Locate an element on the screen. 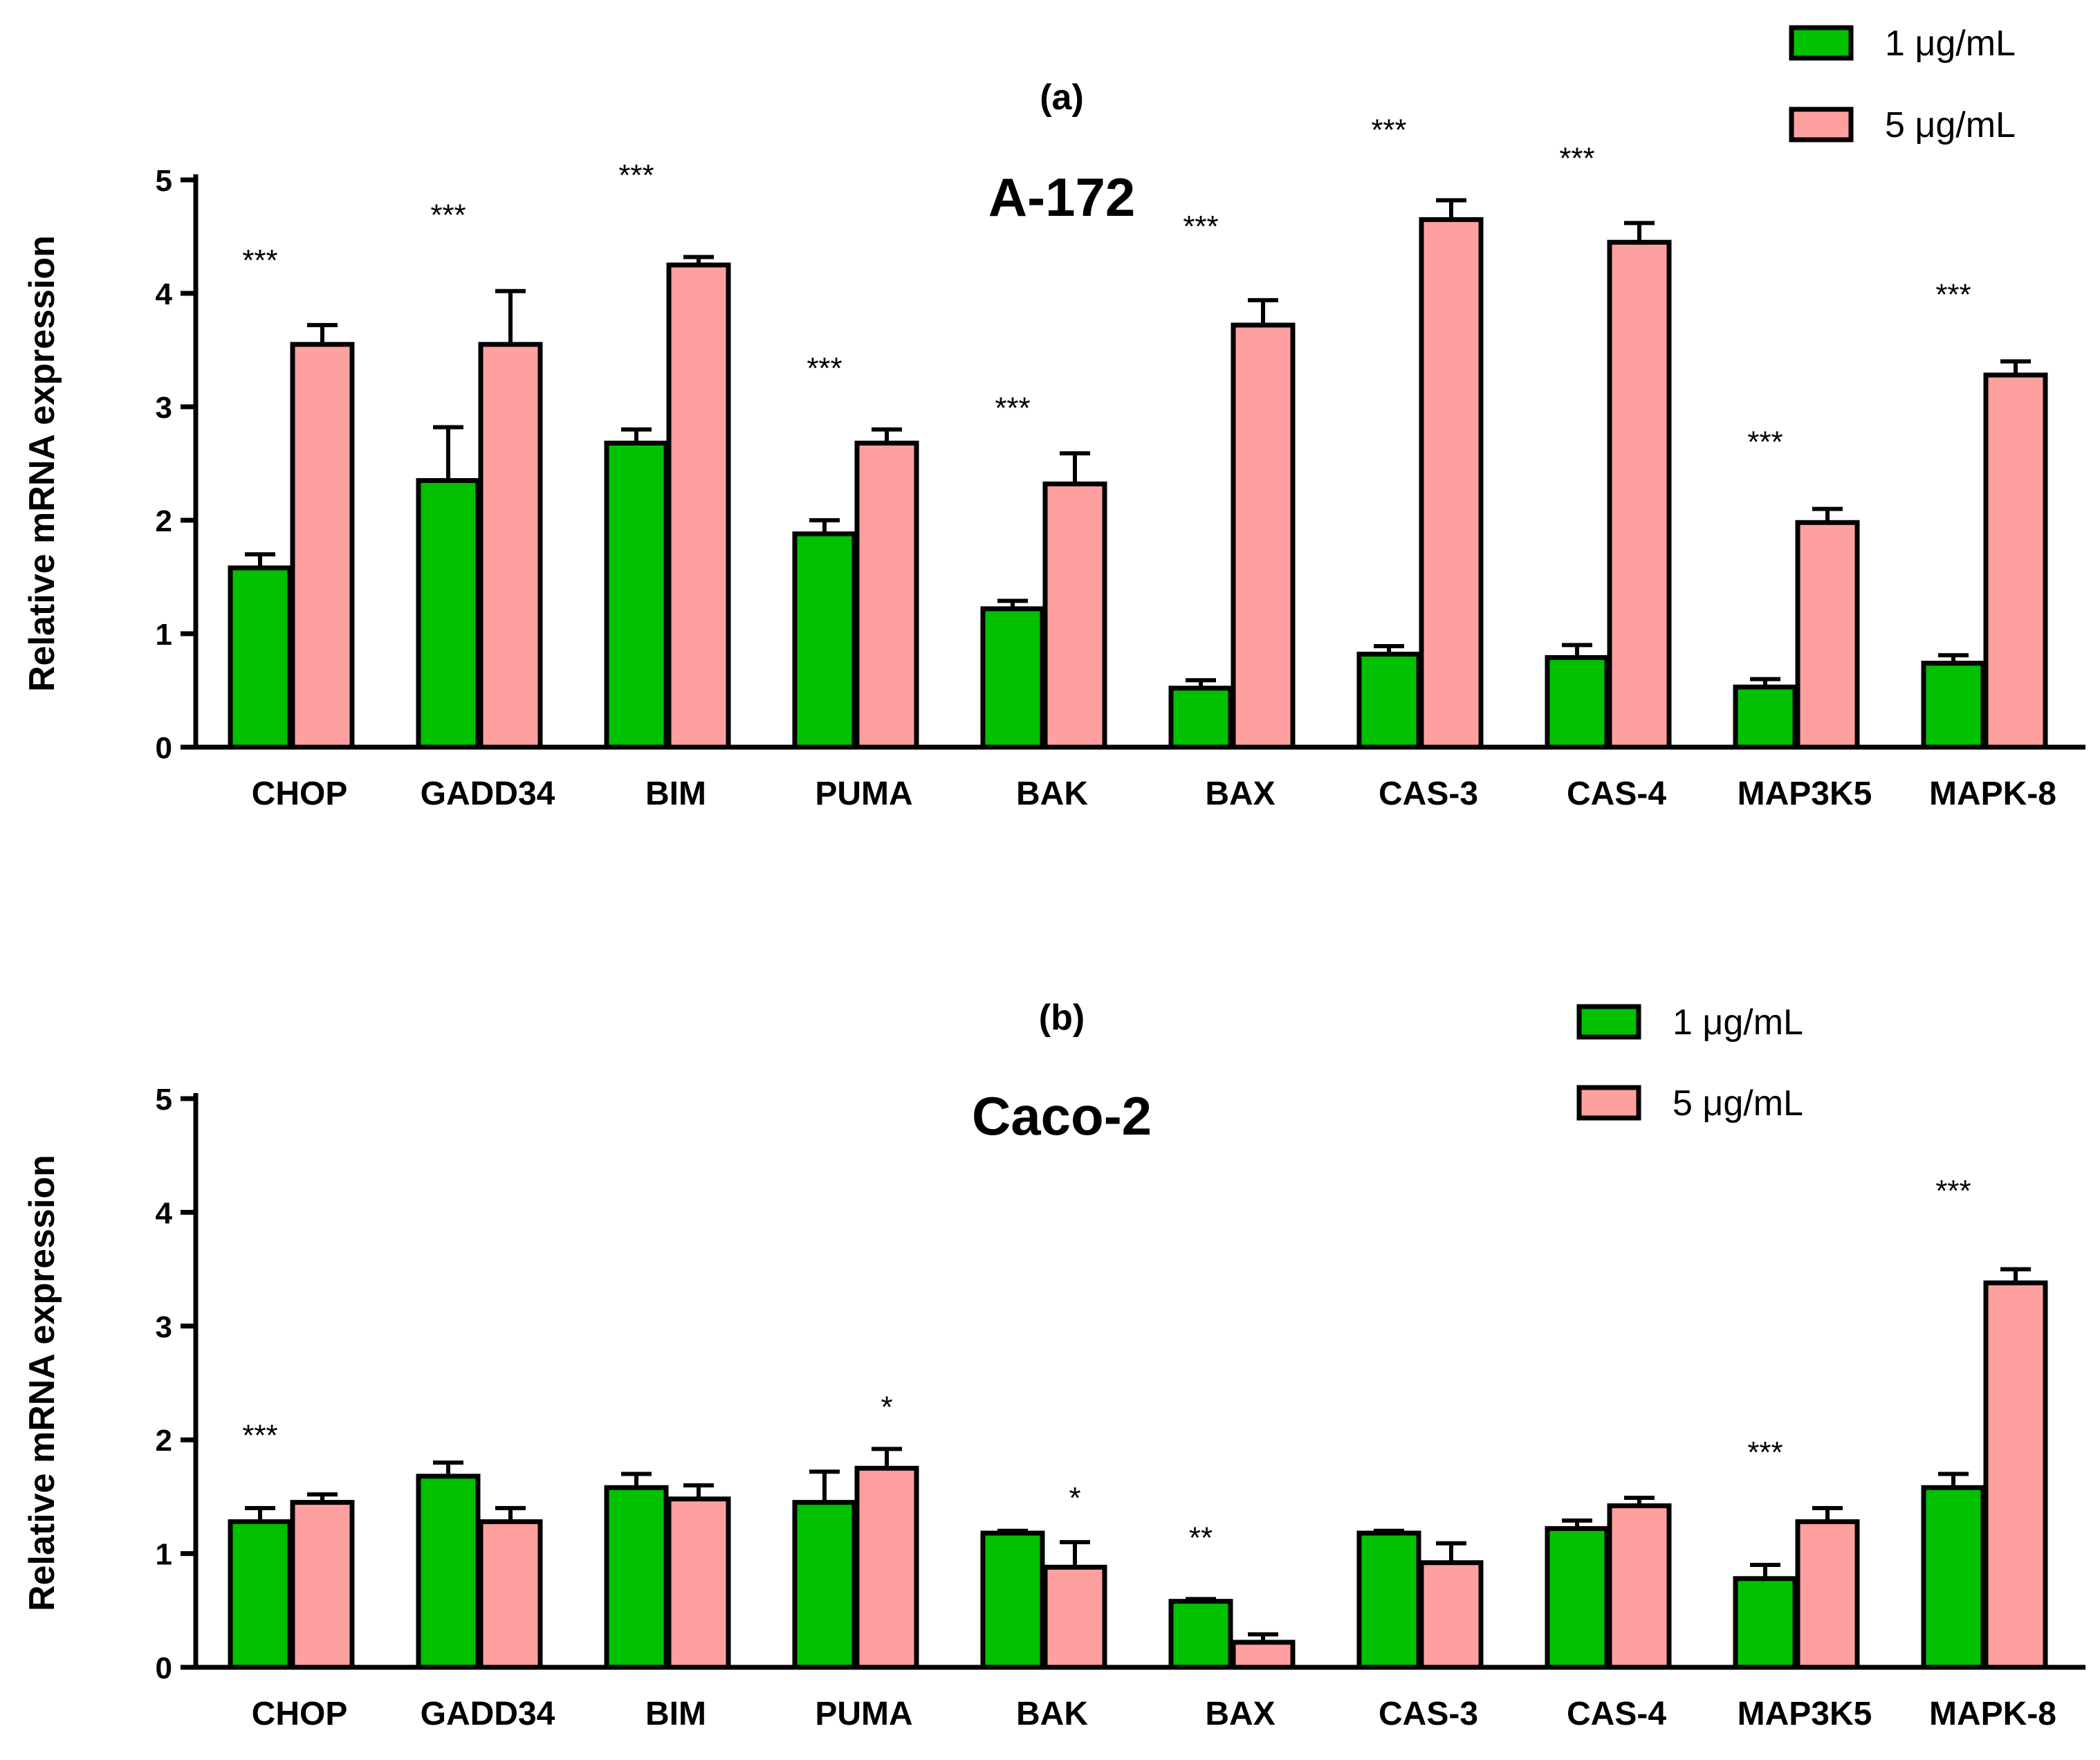 The height and width of the screenshot is (1760, 2100). chart-title: A-172 is located at coordinates (1061, 197).